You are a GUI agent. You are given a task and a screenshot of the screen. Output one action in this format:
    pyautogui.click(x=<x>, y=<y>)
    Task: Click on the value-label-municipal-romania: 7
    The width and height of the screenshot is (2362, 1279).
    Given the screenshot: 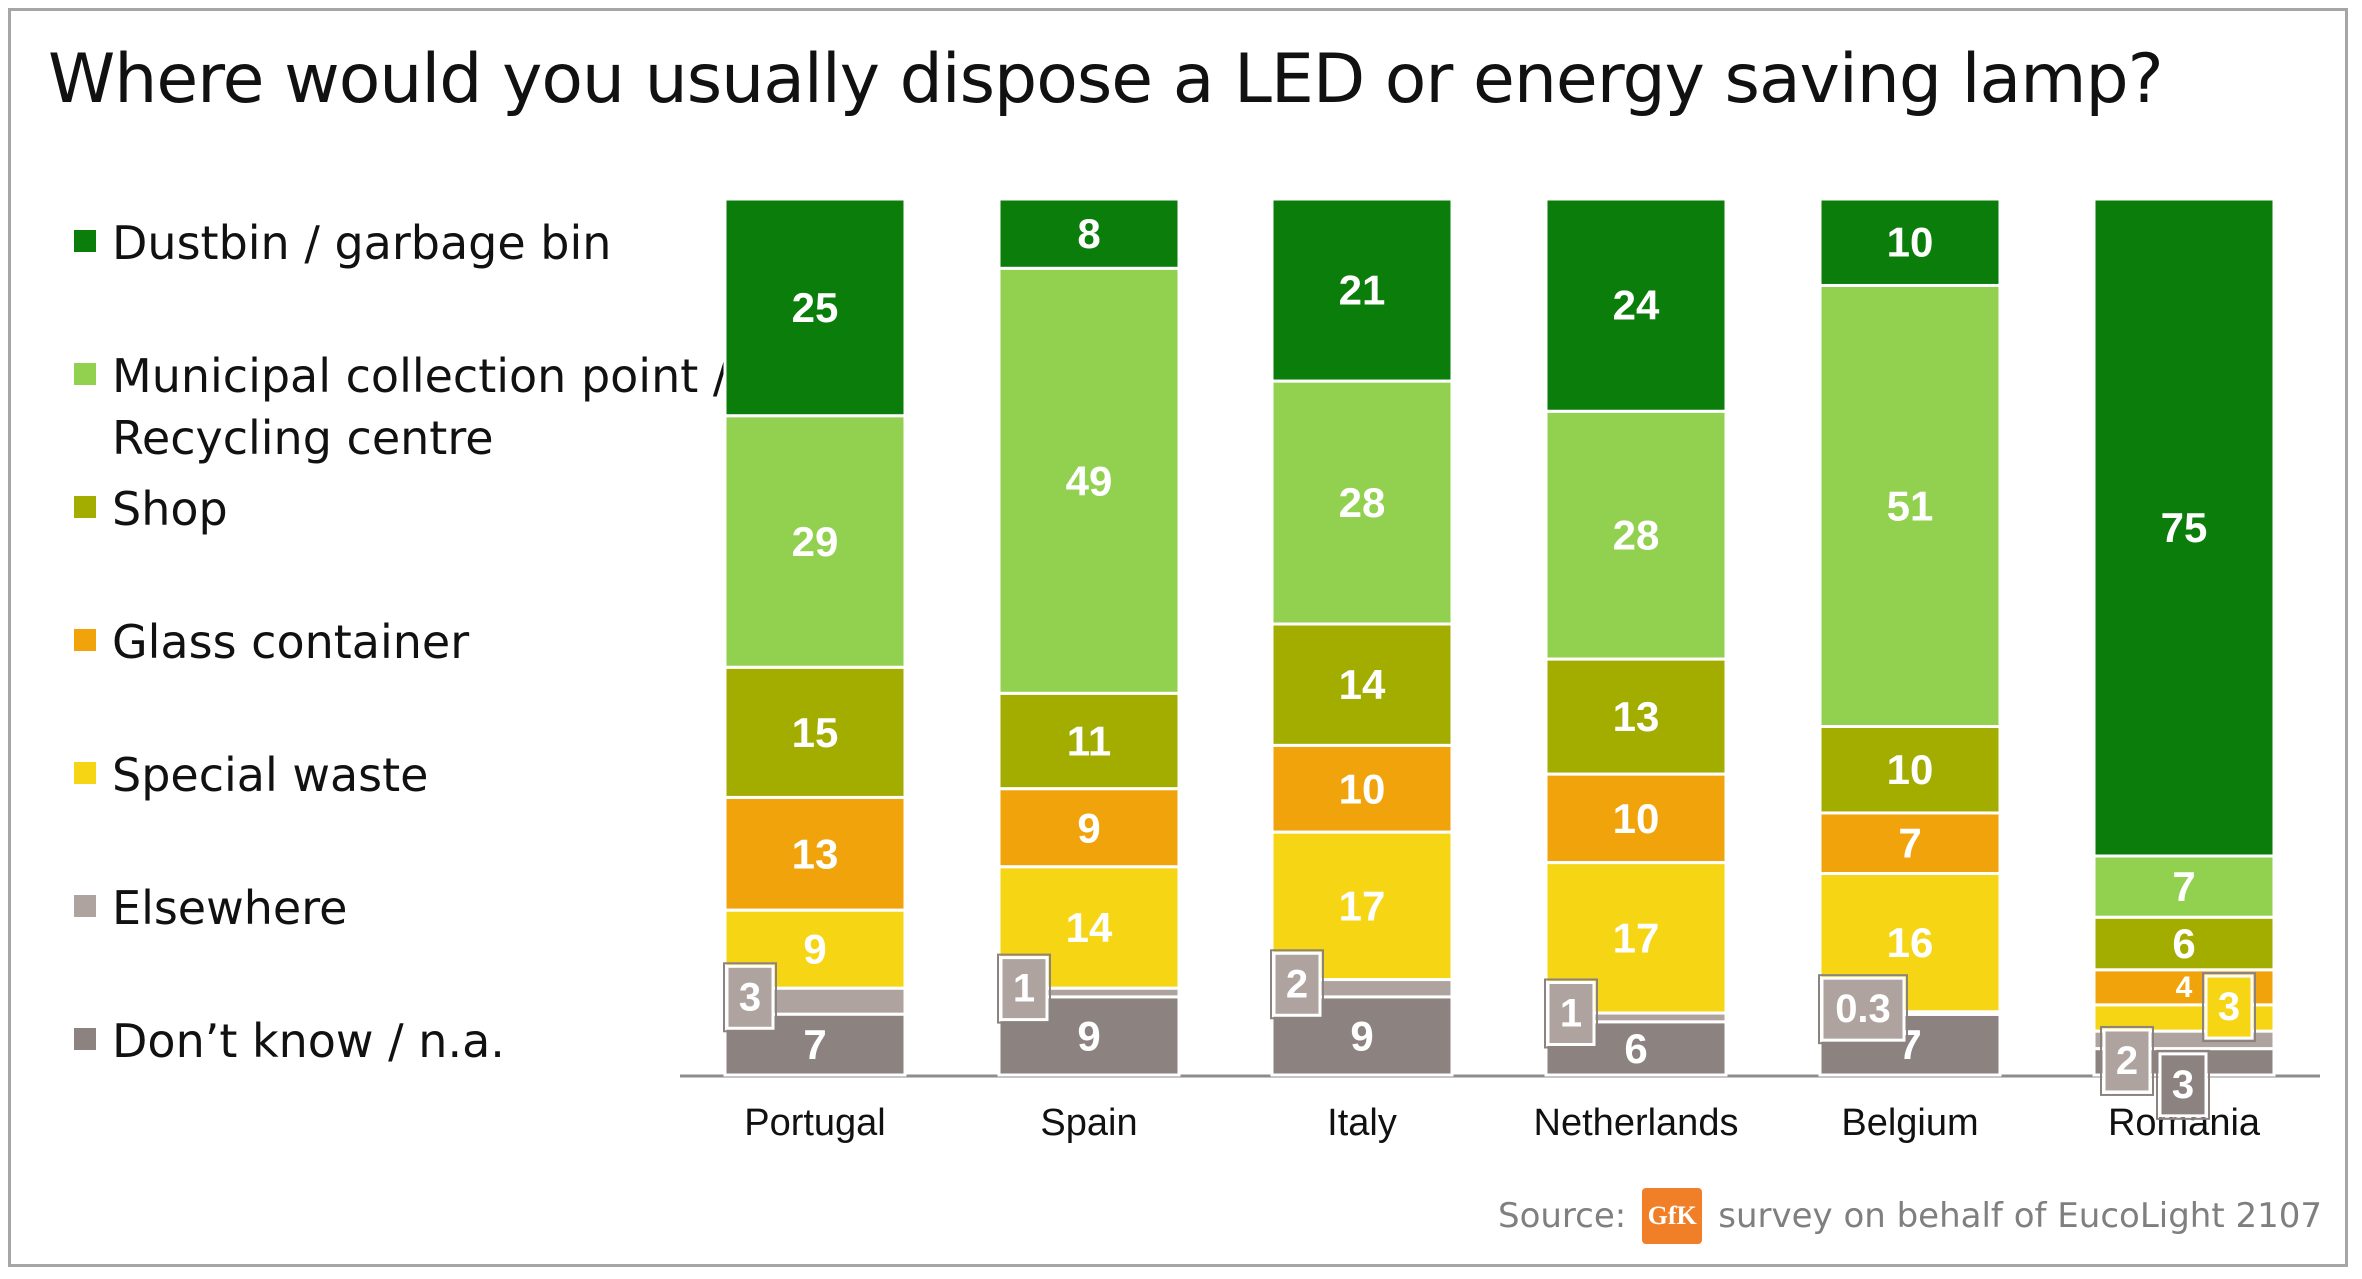 What is the action you would take?
    pyautogui.click(x=2183, y=886)
    